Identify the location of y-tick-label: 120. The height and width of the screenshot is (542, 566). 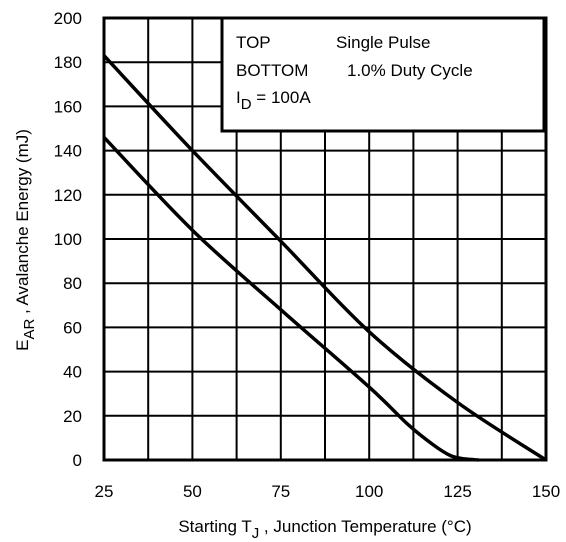
(68, 195).